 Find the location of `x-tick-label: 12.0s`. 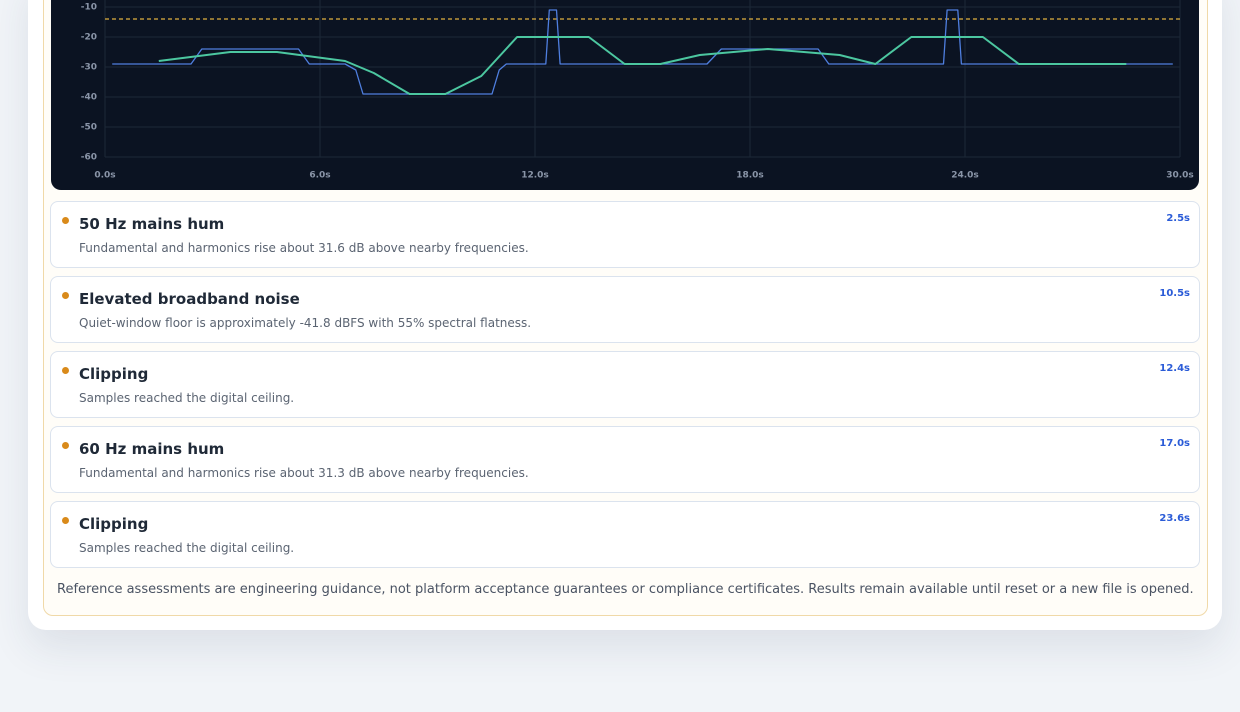

x-tick-label: 12.0s is located at coordinates (535, 176).